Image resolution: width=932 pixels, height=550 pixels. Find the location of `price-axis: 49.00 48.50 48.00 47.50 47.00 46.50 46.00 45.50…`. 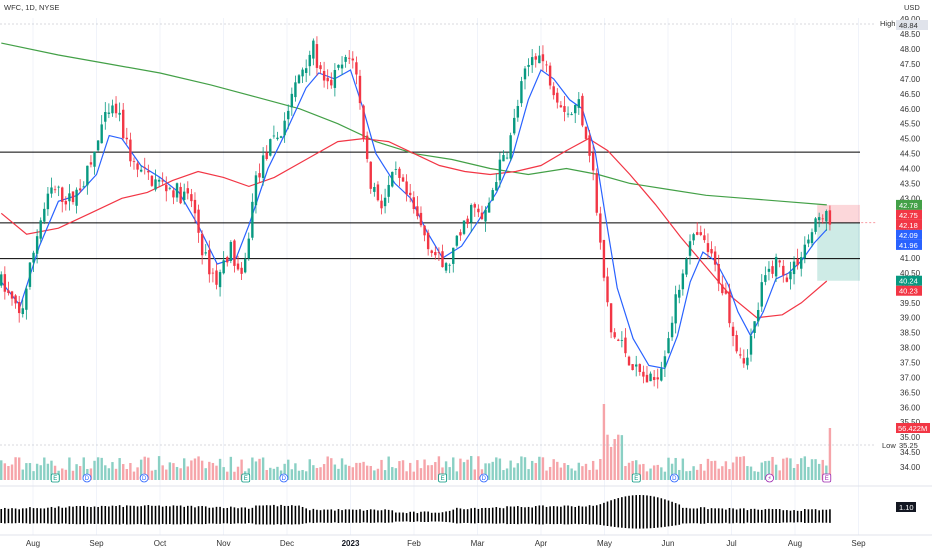

price-axis: 49.00 48.50 48.00 47.50 47.00 46.50 46.00 45.50… is located at coordinates (909, 243).